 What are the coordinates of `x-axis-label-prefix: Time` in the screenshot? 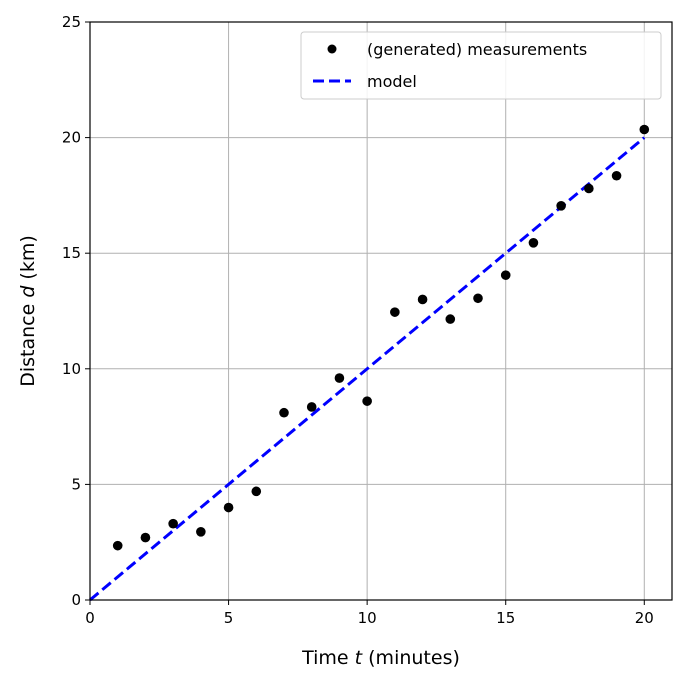 It's located at (328, 658).